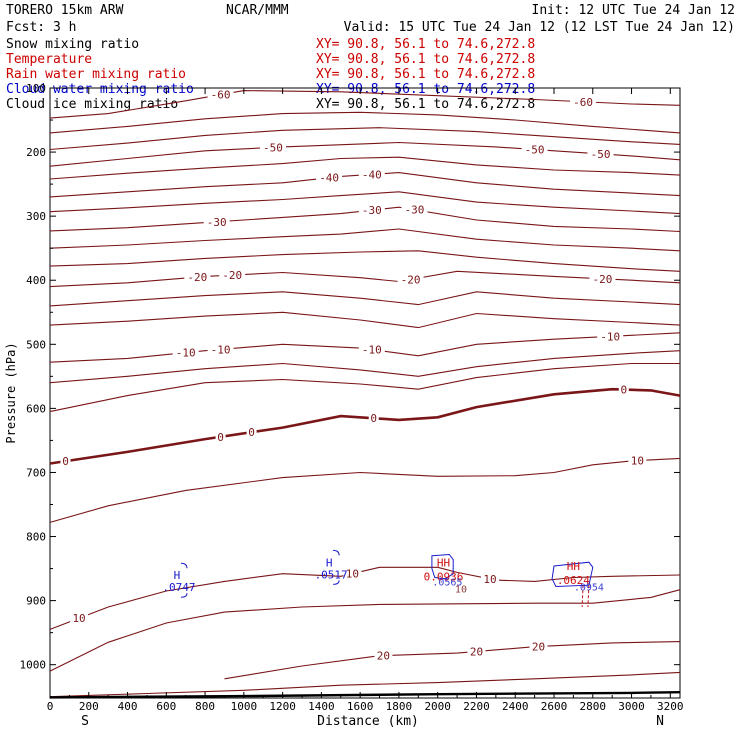 Image resolution: width=740 pixels, height=744 pixels. What do you see at coordinates (670, 706) in the screenshot?
I see `x-tick-label: 3200` at bounding box center [670, 706].